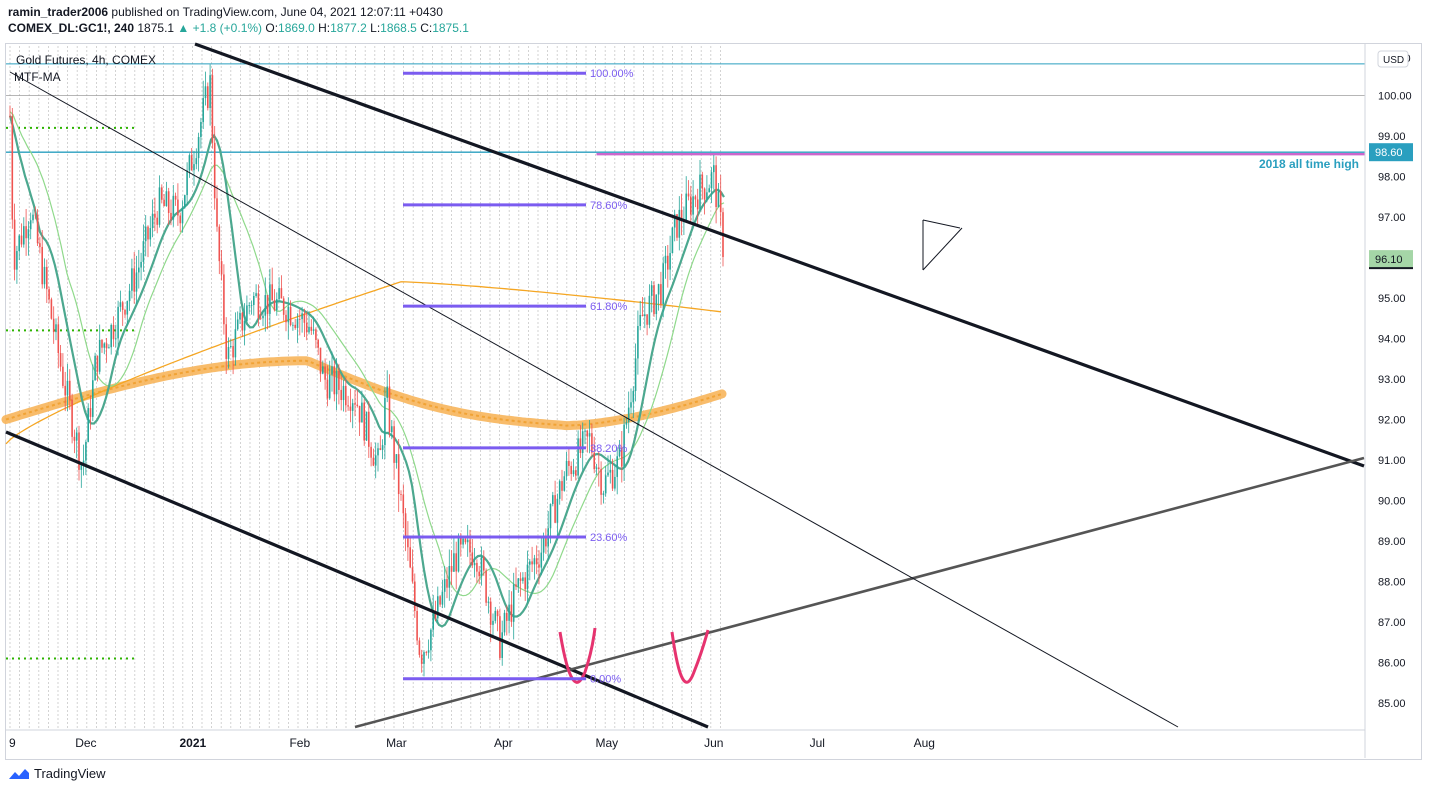 The width and height of the screenshot is (1429, 793). What do you see at coordinates (503, 743) in the screenshot?
I see `time-tick-label: Apr` at bounding box center [503, 743].